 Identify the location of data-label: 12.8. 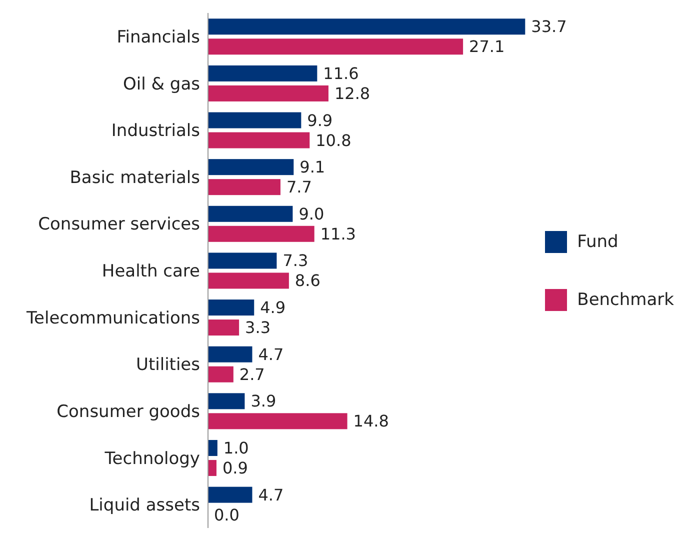
(352, 93).